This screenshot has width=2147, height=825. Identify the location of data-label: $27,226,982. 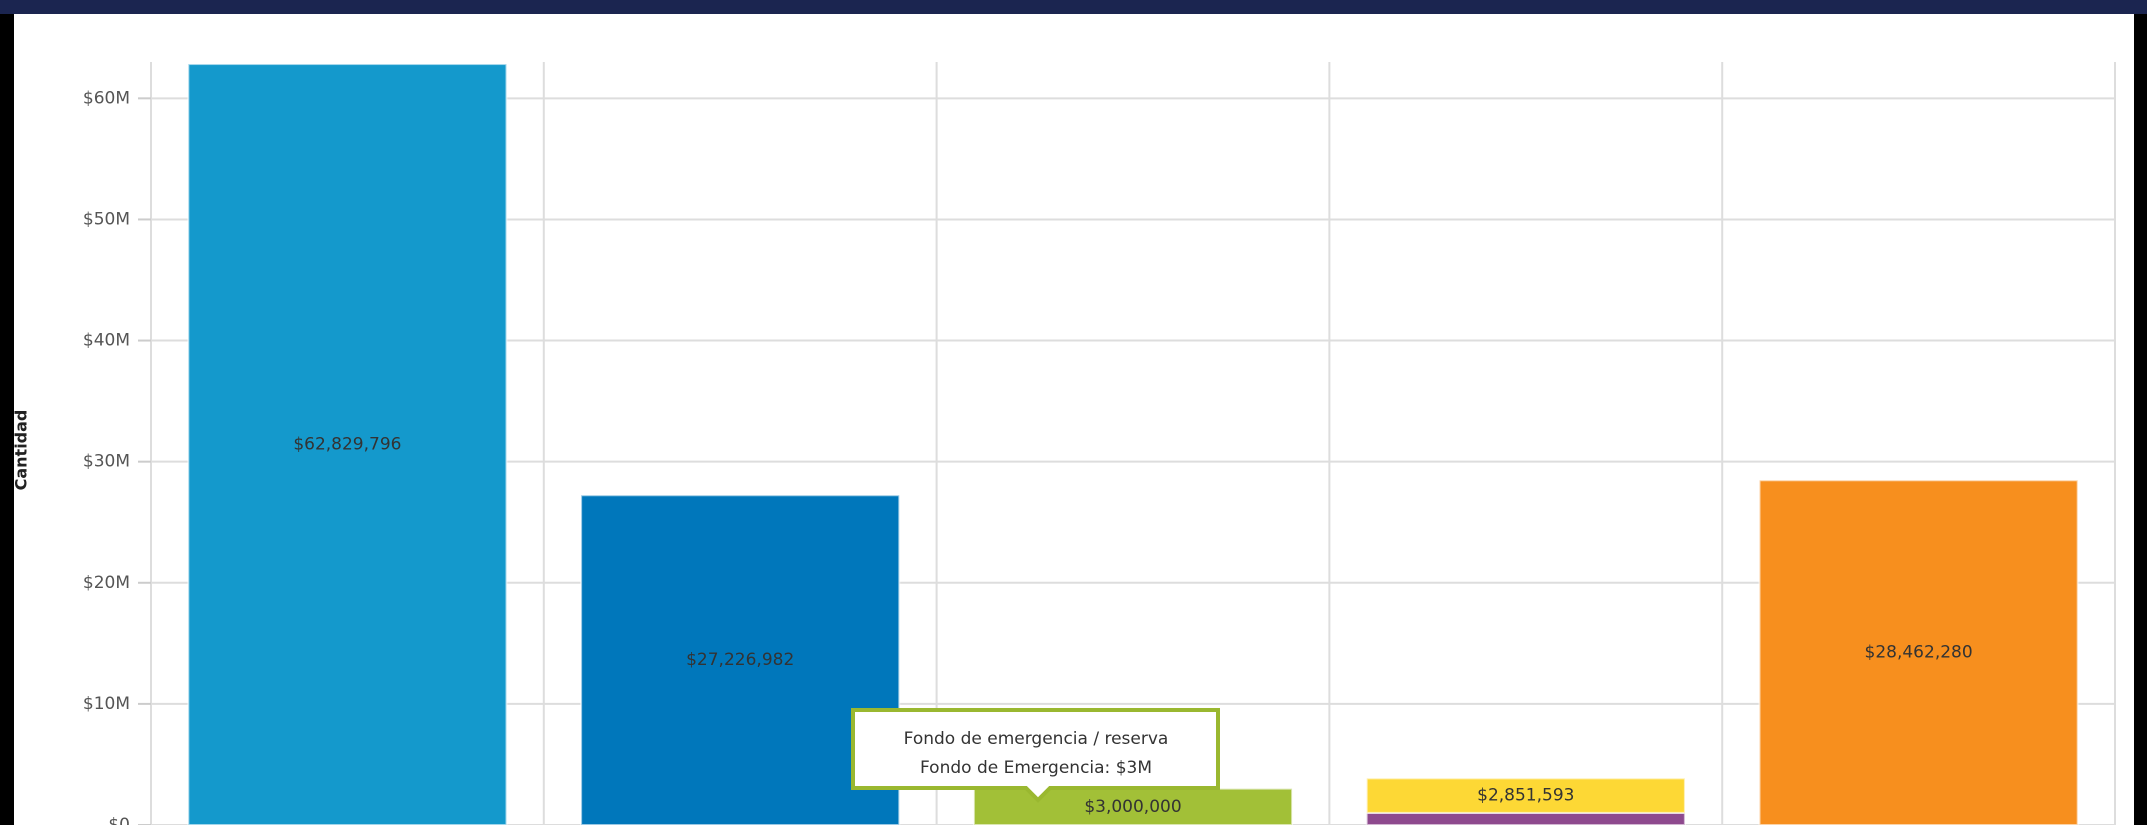
(740, 660).